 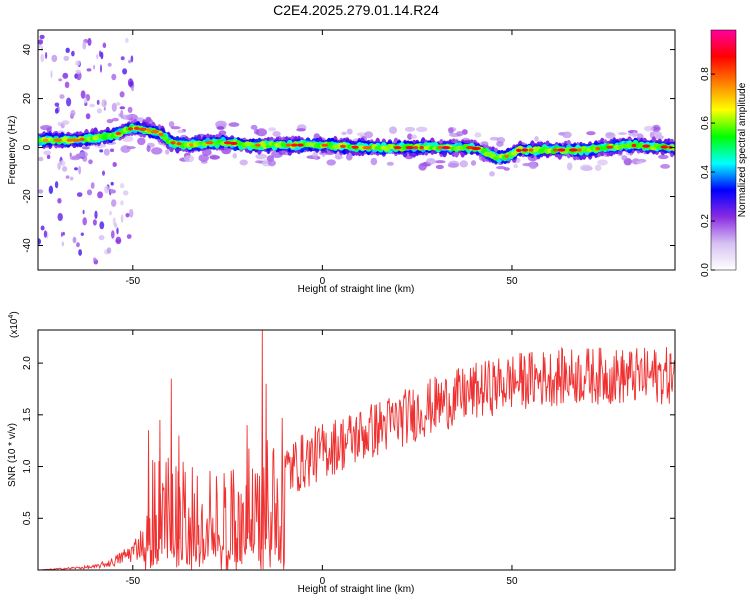 What do you see at coordinates (165, 138) in the screenshot?
I see `spectrogram-ridge-cell` at bounding box center [165, 138].